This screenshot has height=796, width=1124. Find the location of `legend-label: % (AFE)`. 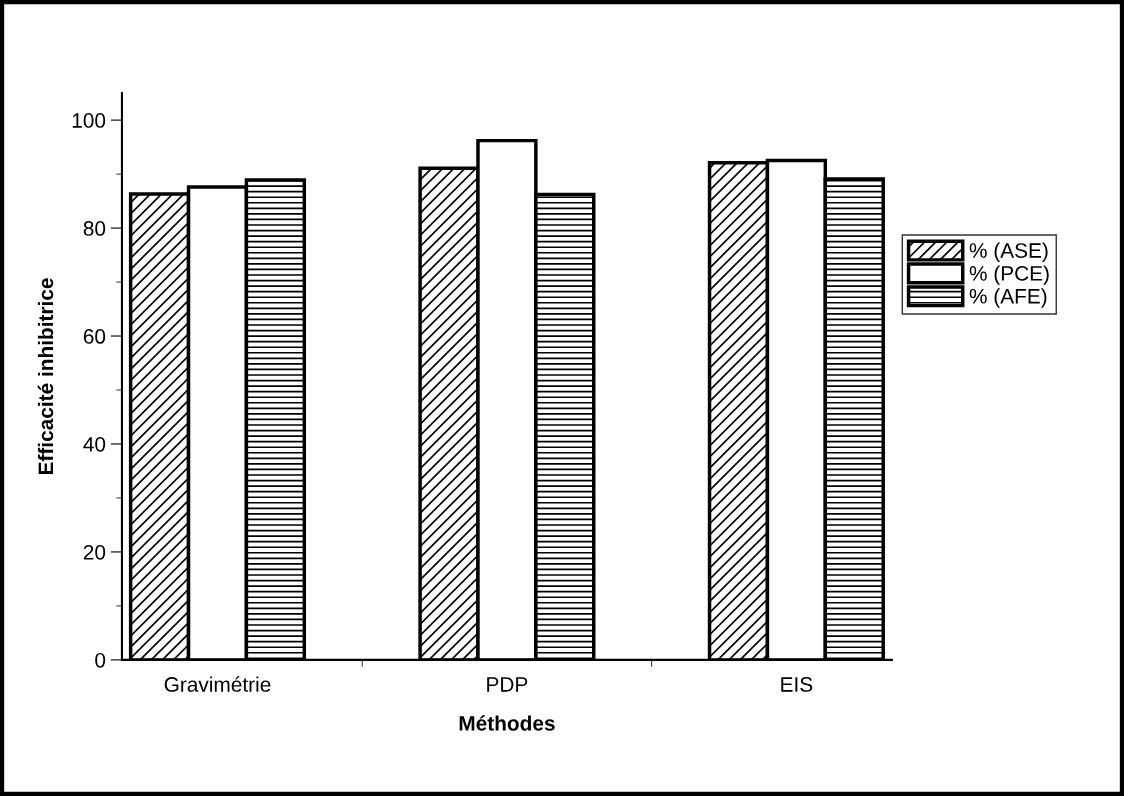

legend-label: % (AFE) is located at coordinates (1008, 298).